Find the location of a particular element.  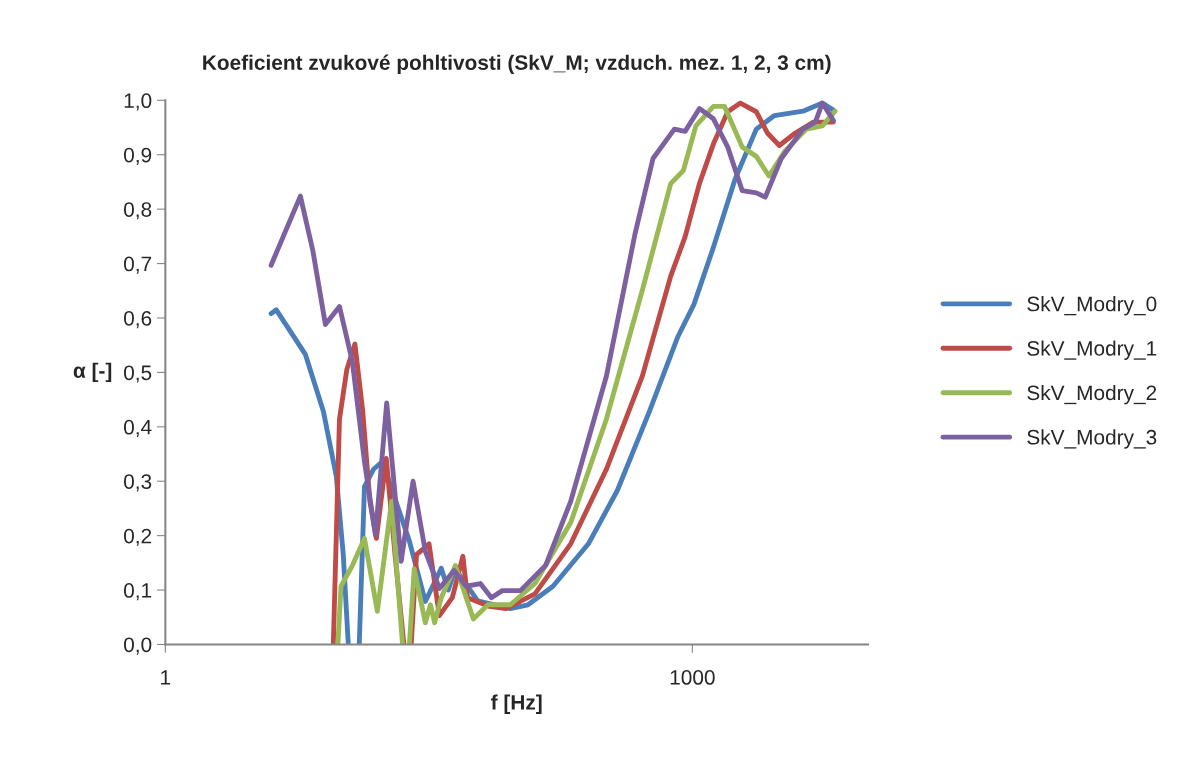

legend-label: SkV_Modry_0 is located at coordinates (1092, 306).